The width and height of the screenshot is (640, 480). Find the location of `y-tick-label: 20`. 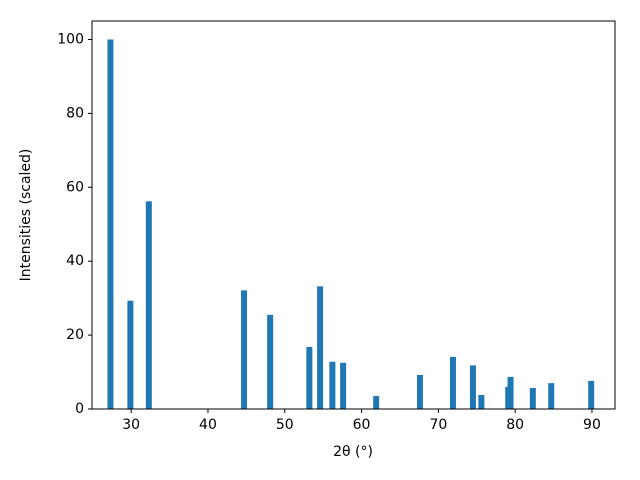

y-tick-label: 20 is located at coordinates (75, 335).